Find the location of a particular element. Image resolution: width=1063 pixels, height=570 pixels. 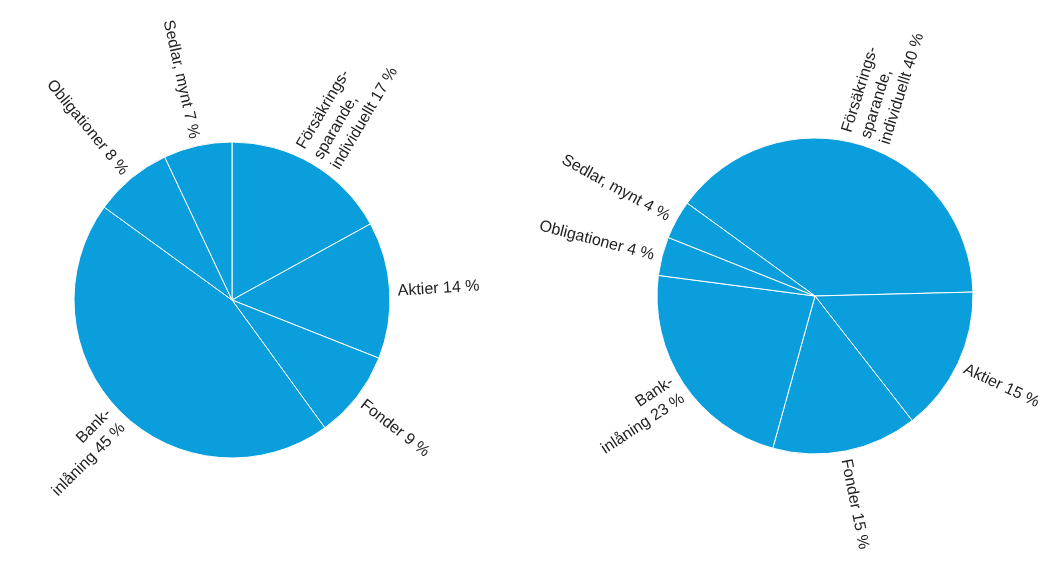

slice-label: Aktier 15 % is located at coordinates (1002, 385).